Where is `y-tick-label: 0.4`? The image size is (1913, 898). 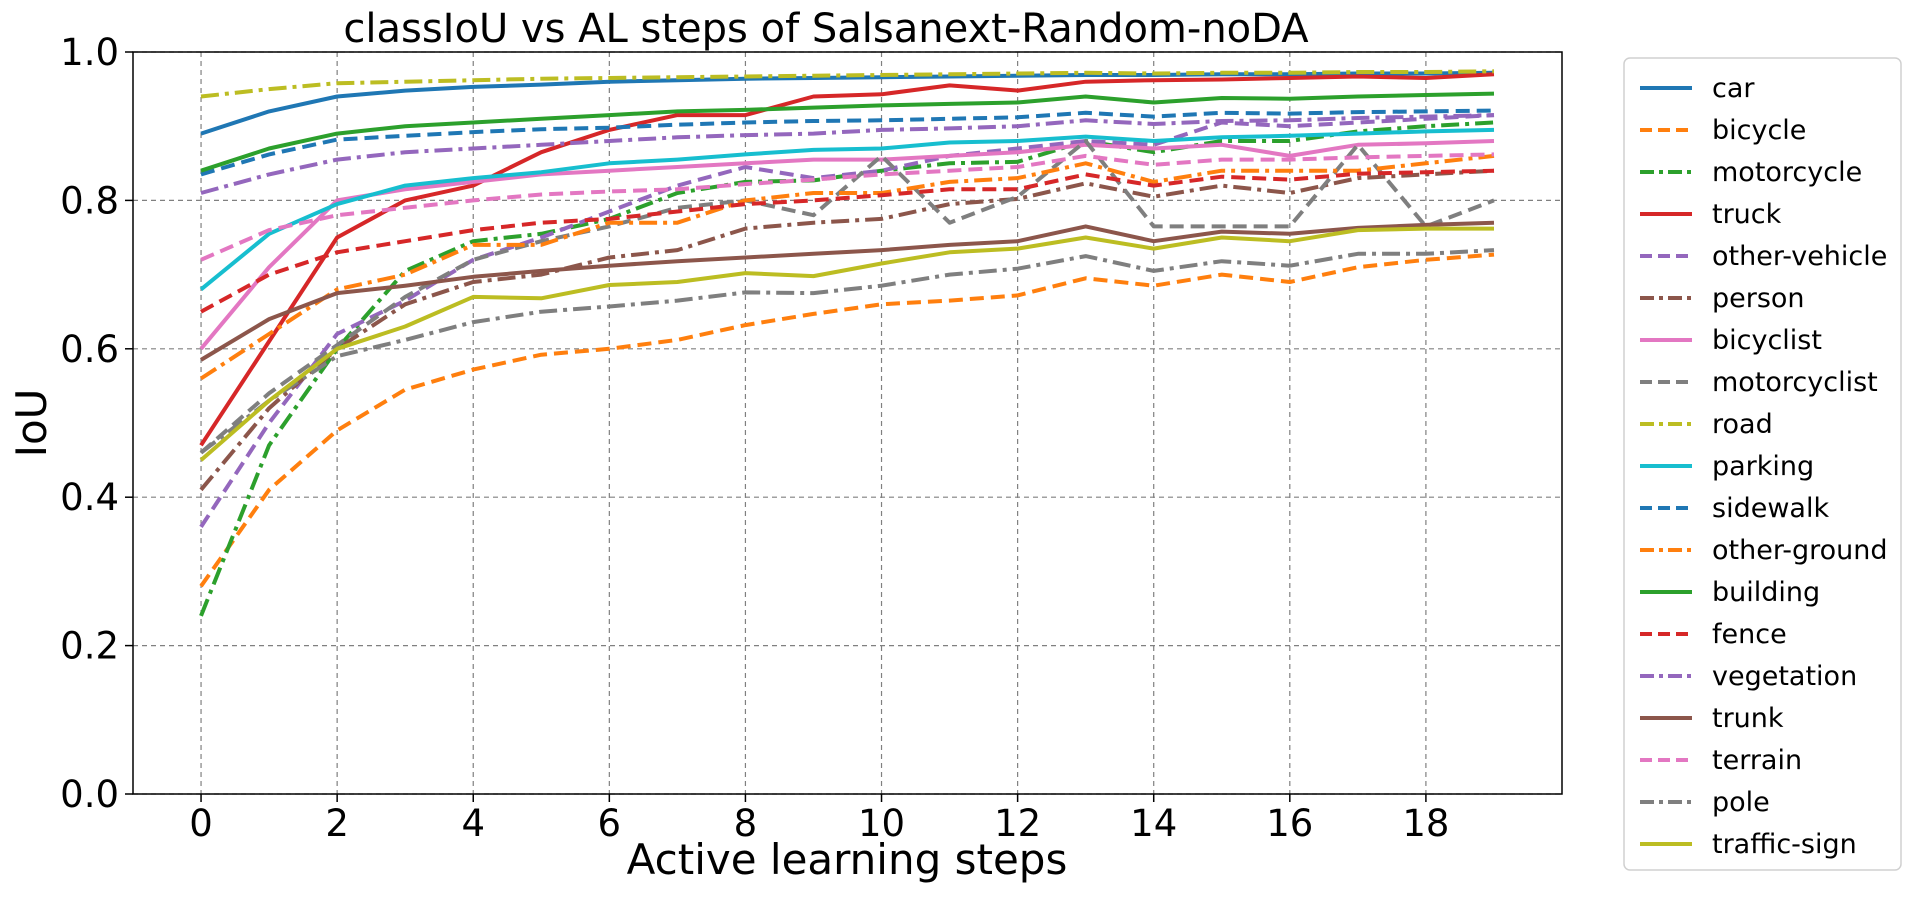
y-tick-label: 0.4 is located at coordinates (89, 497).